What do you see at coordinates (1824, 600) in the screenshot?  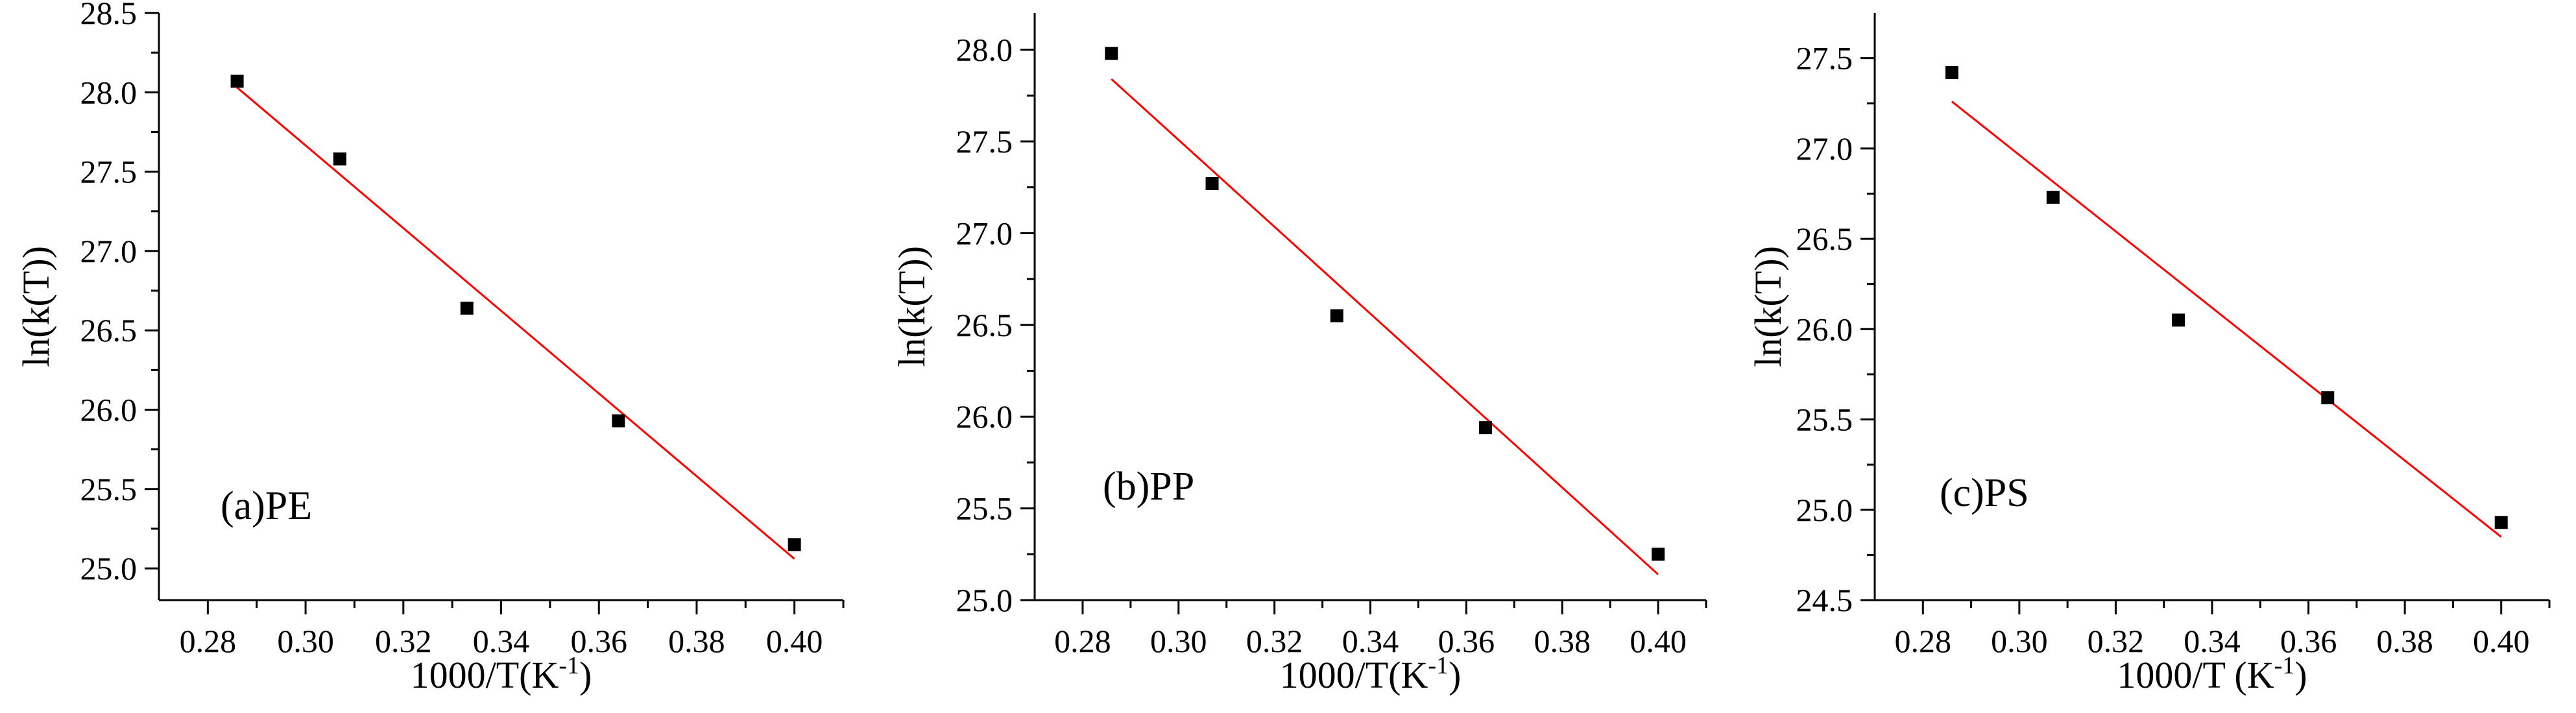 I see `y-tick-label: 24.5` at bounding box center [1824, 600].